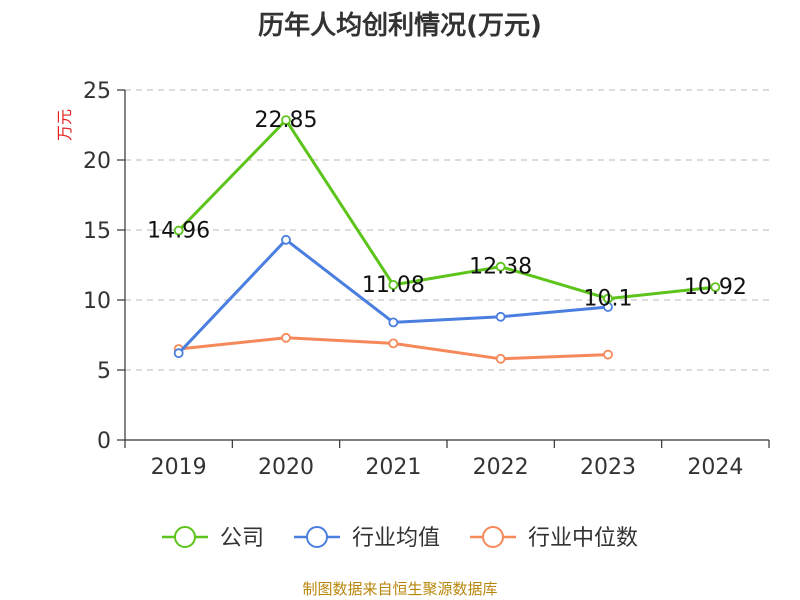 The image size is (800, 600). I want to click on x-tick-label: 2021, so click(393, 467).